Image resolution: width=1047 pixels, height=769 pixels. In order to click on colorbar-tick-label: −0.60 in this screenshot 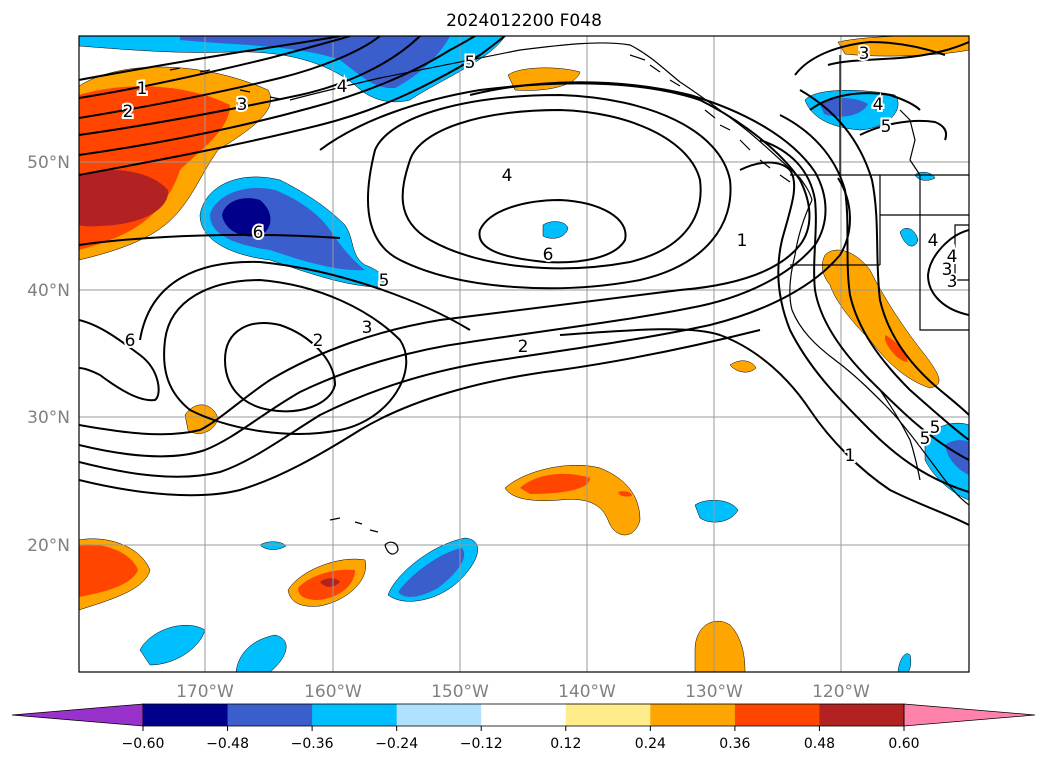, I will do `click(143, 744)`.